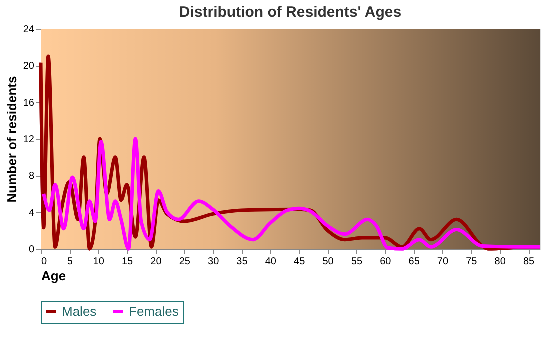  Describe the element at coordinates (154, 311) in the screenshot. I see `legend-label: Females` at that location.